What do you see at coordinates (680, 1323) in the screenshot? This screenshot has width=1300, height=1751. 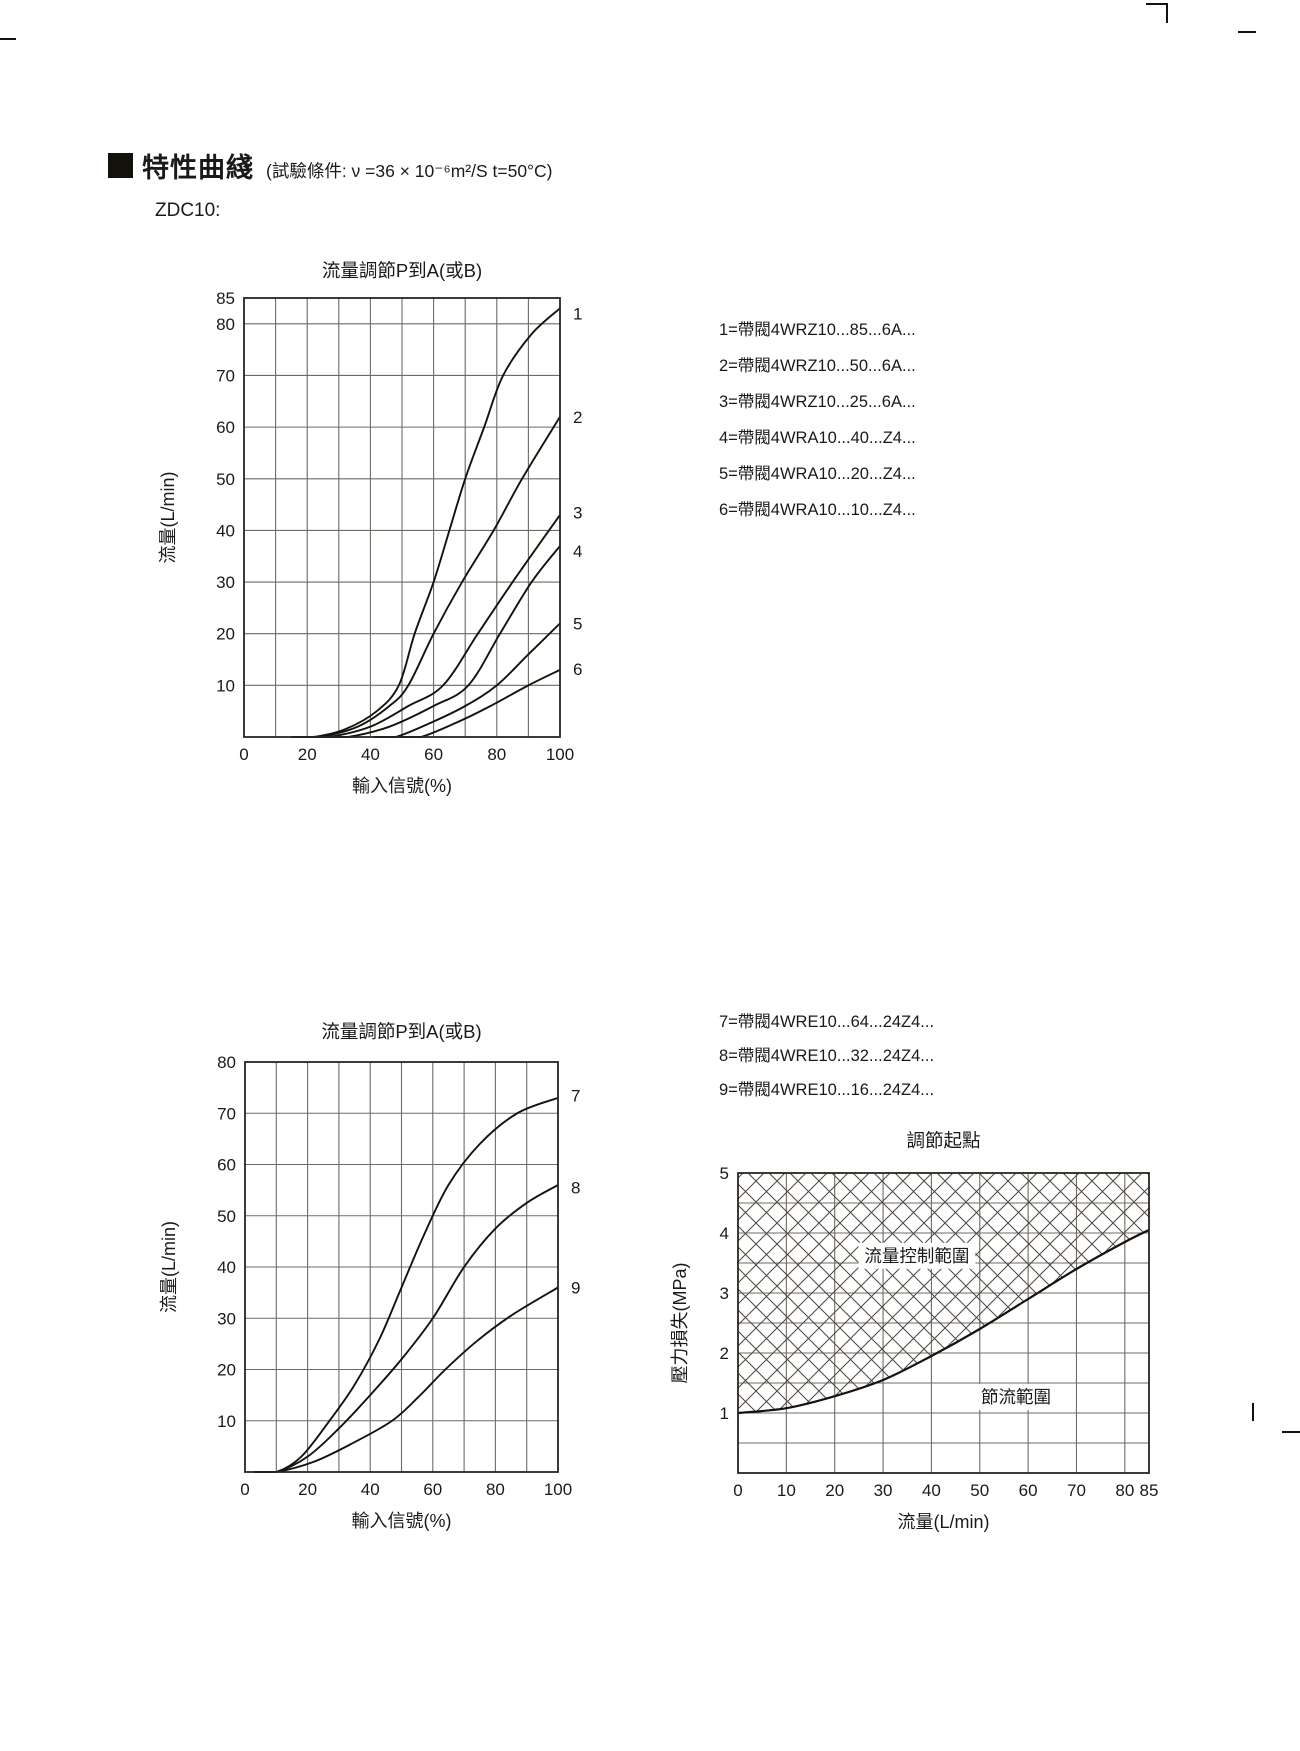 I see `y-axis-title: 壓力損失(MPa)` at bounding box center [680, 1323].